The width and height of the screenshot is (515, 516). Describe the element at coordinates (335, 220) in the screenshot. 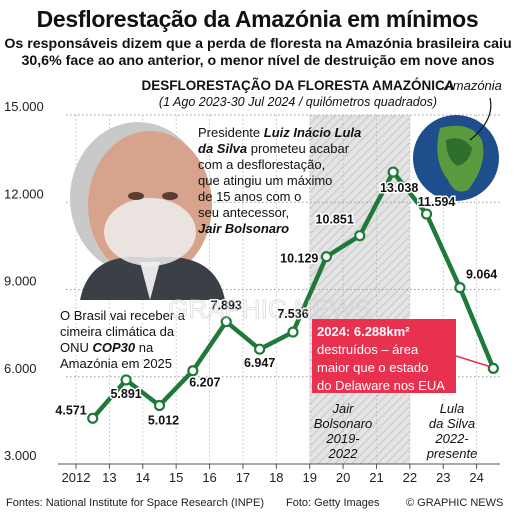

I see `value-label: 10.851` at that location.